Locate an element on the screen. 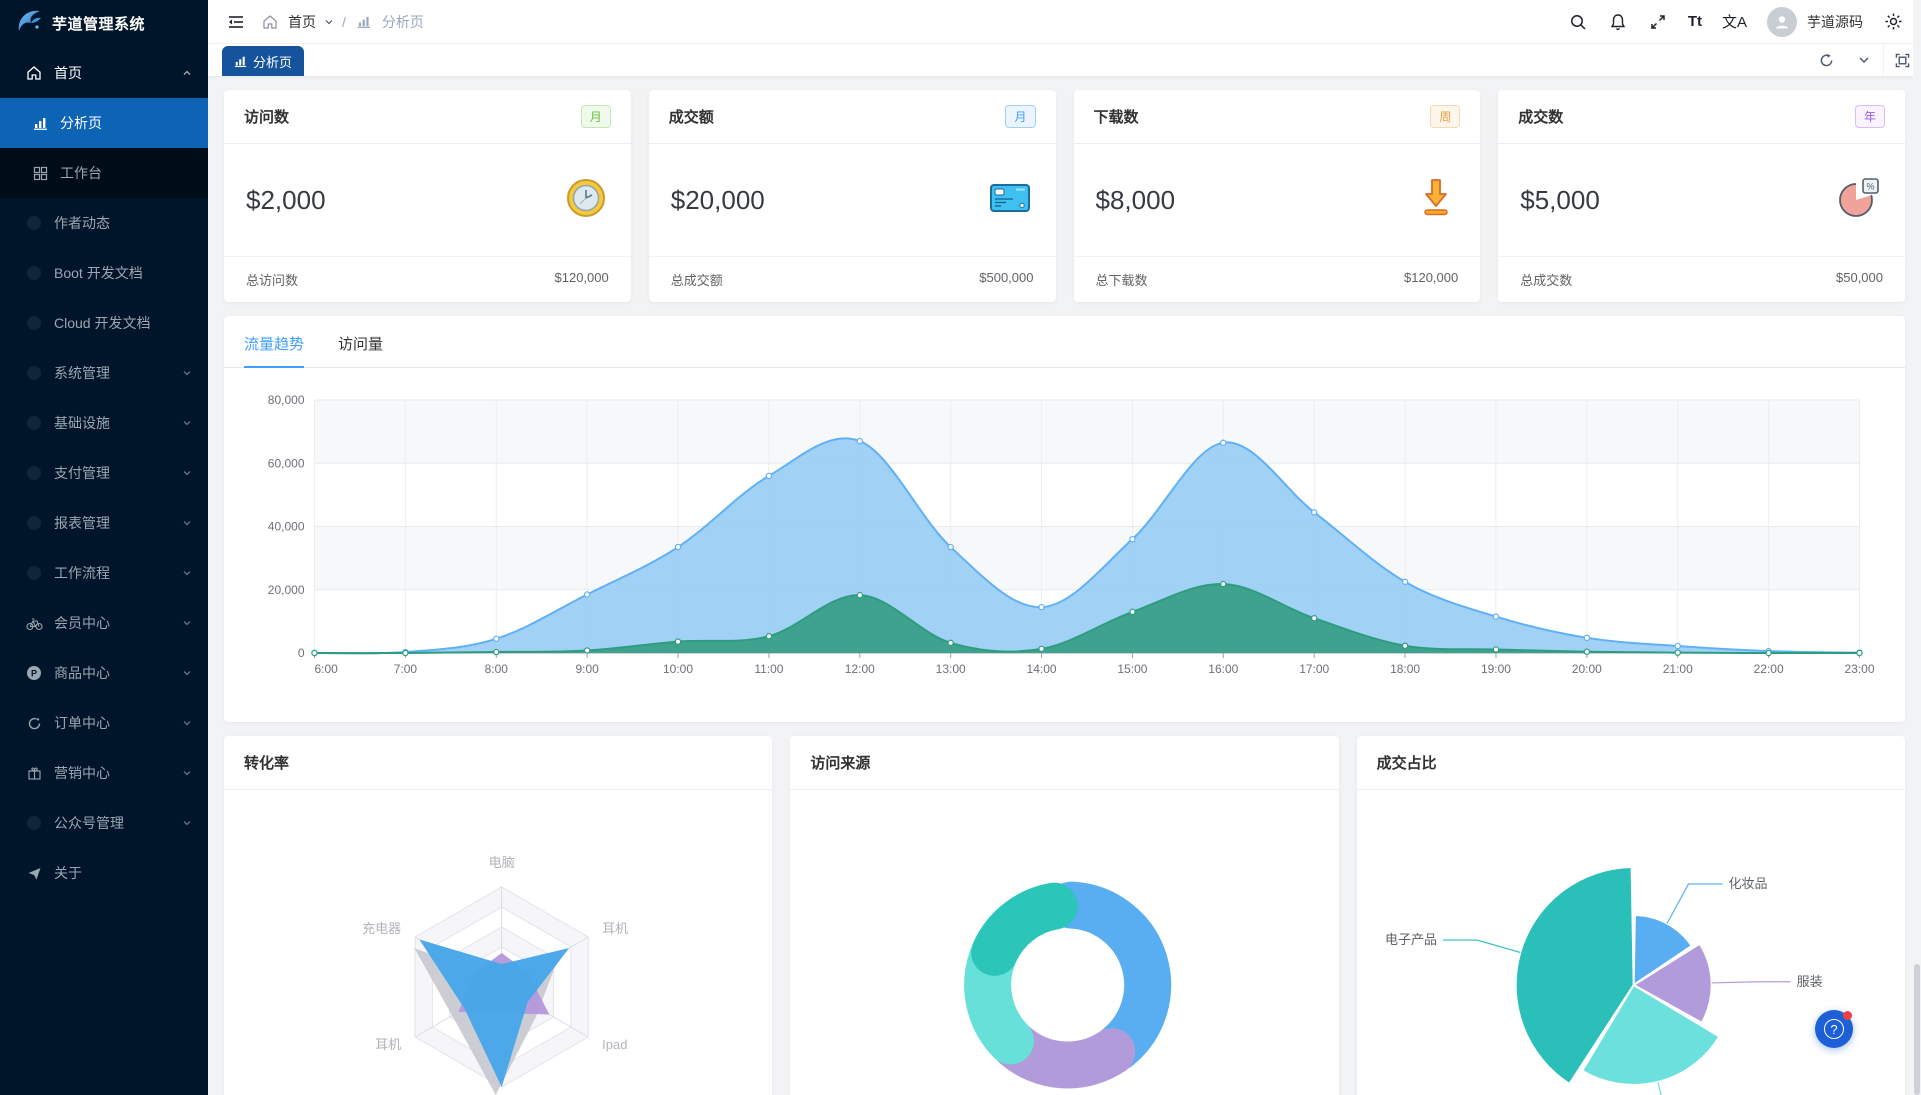  paper-plane-icon is located at coordinates (34, 873).